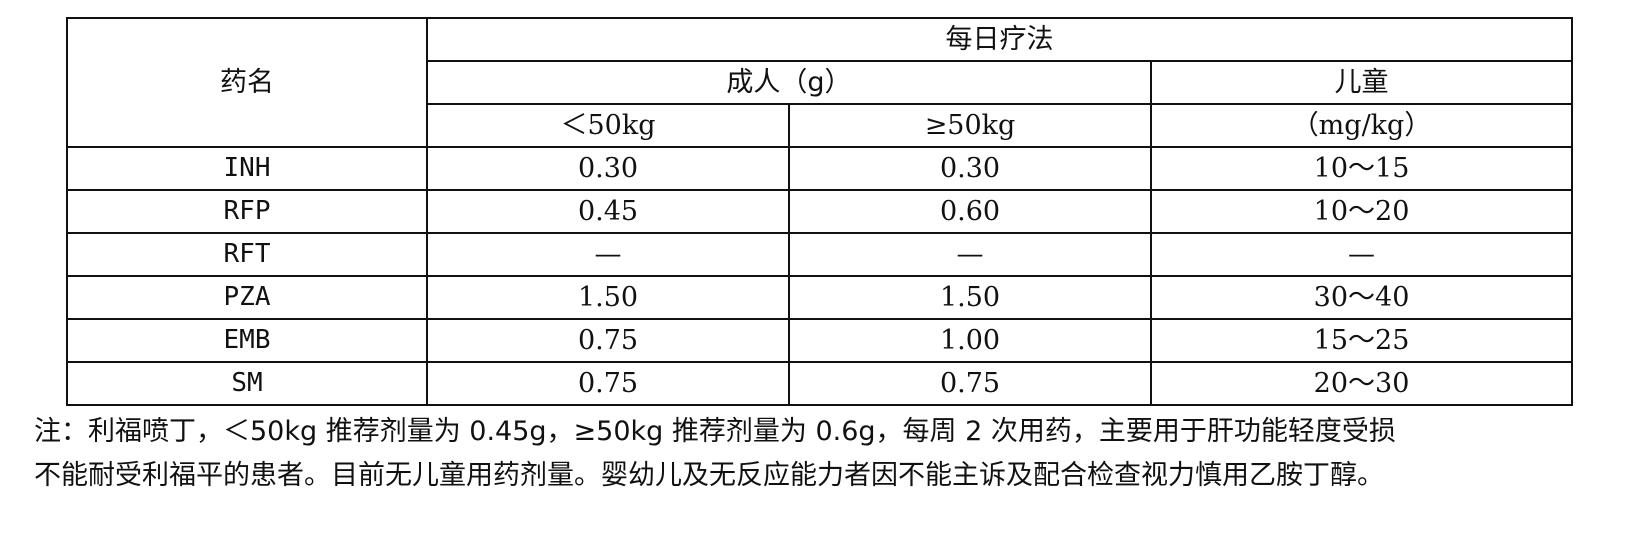 This screenshot has width=1632, height=533. What do you see at coordinates (1361, 340) in the screenshot?
I see `cell-child: 15～25` at bounding box center [1361, 340].